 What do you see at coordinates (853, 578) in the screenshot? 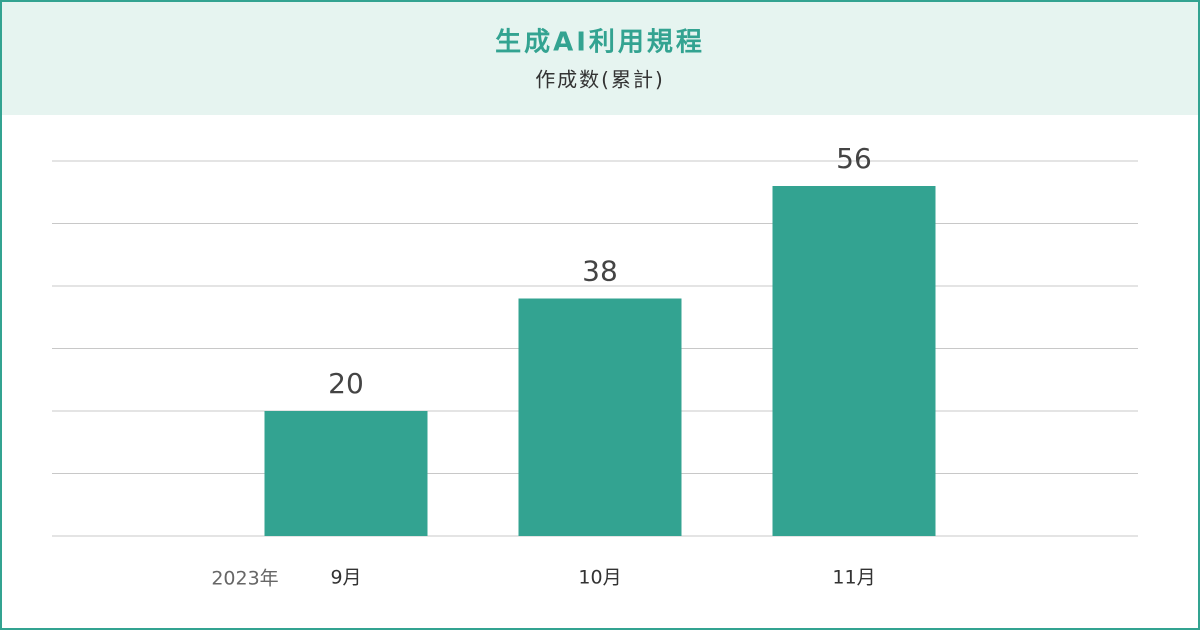
I see `x-tick-label: 11月` at bounding box center [853, 578].